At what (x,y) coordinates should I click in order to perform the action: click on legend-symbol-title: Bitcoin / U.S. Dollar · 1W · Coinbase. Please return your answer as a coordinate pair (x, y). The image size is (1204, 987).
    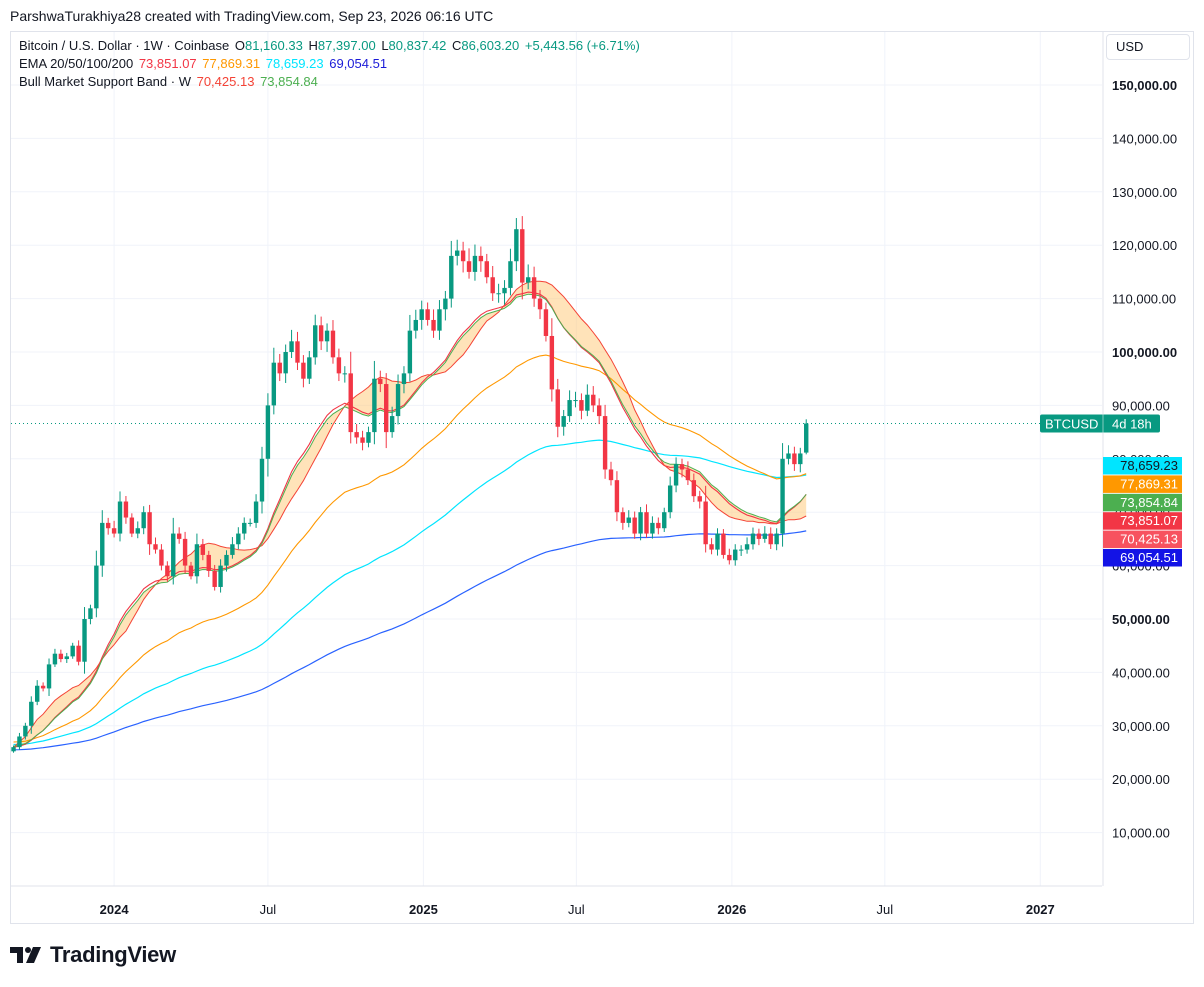
    Looking at the image, I should click on (124, 45).